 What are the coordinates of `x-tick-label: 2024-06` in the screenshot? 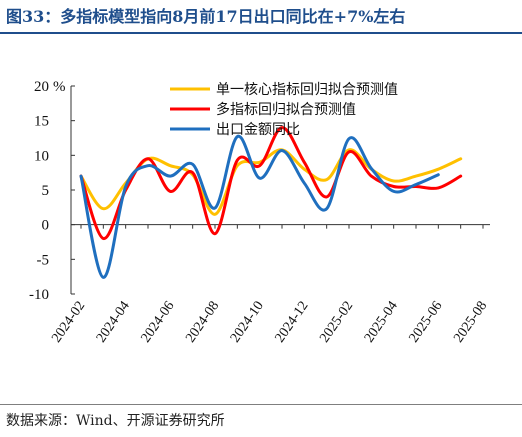 It's located at (158, 322).